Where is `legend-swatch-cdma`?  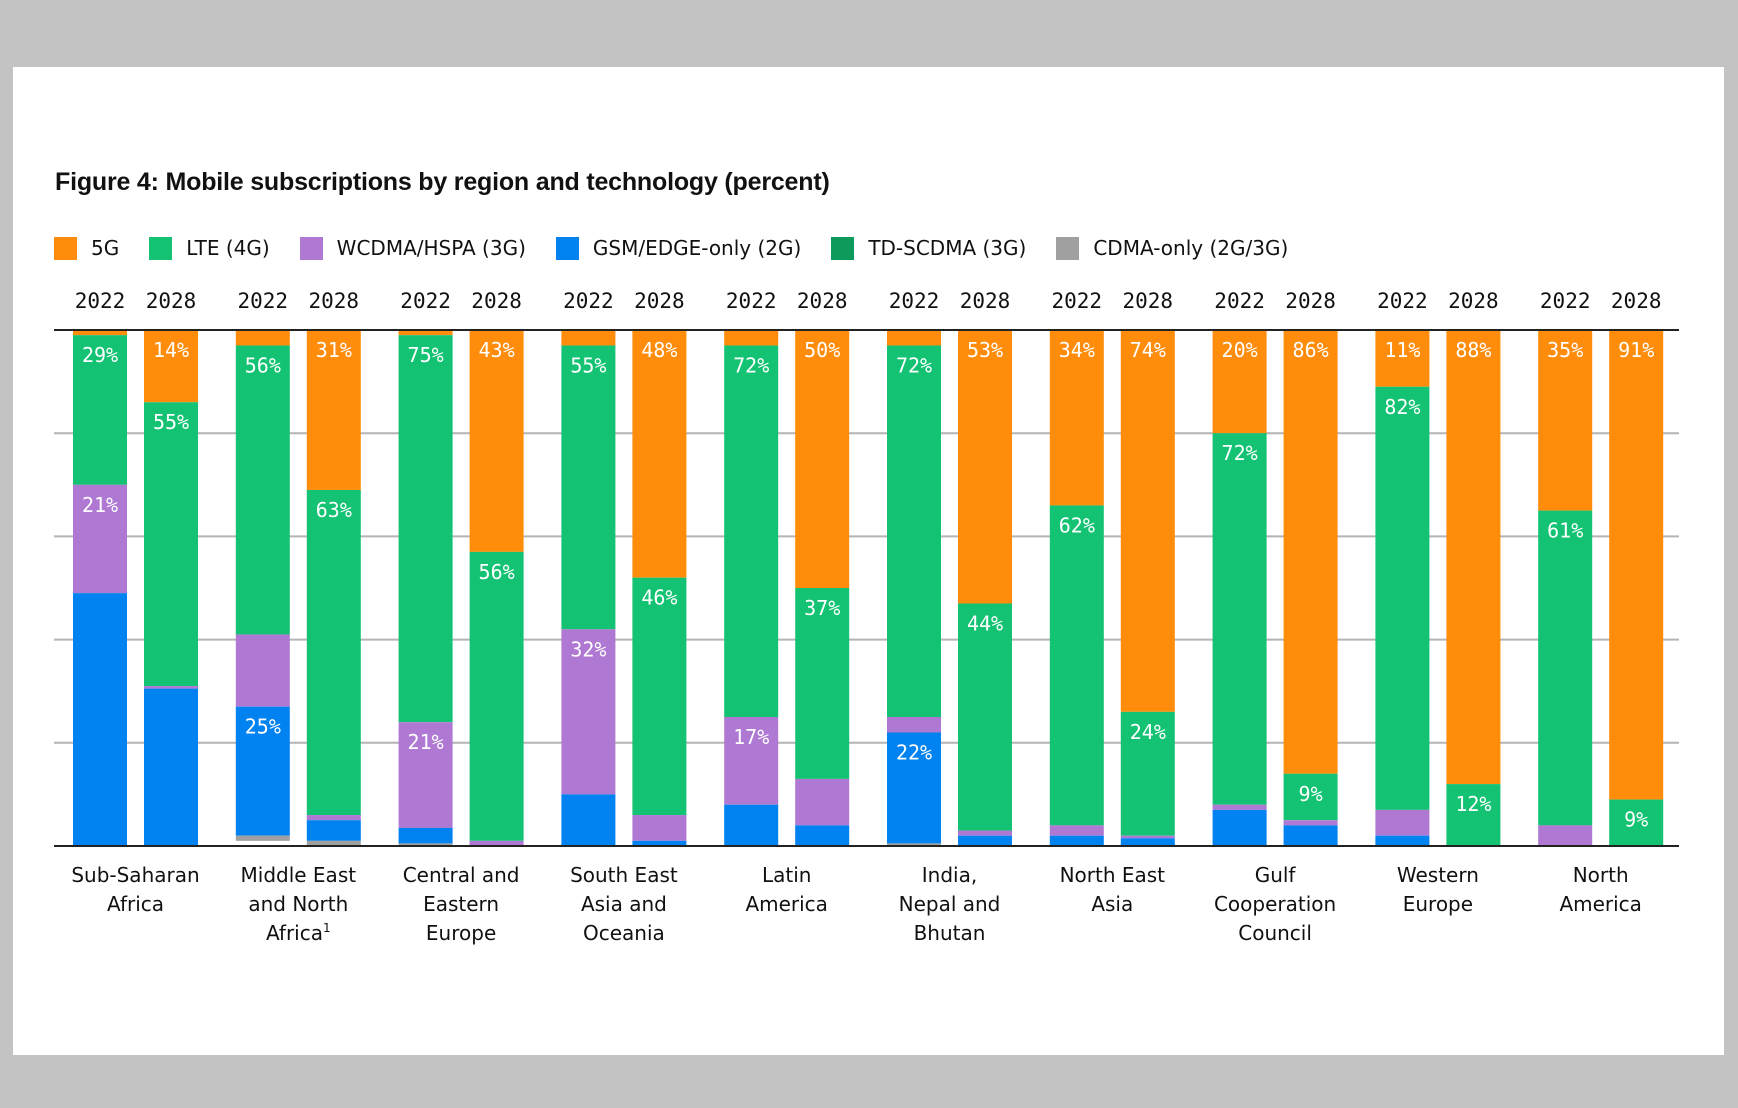 legend-swatch-cdma is located at coordinates (1068, 248).